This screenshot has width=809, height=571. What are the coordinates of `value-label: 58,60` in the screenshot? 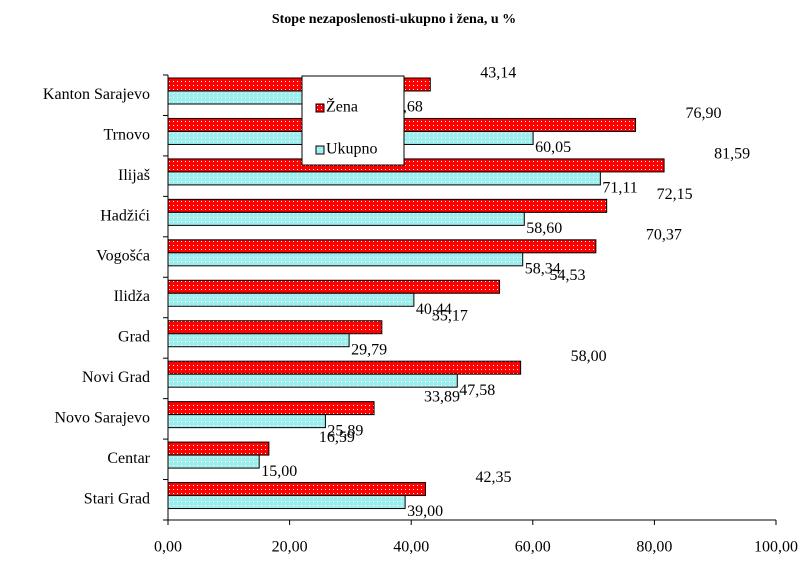 It's located at (544, 228).